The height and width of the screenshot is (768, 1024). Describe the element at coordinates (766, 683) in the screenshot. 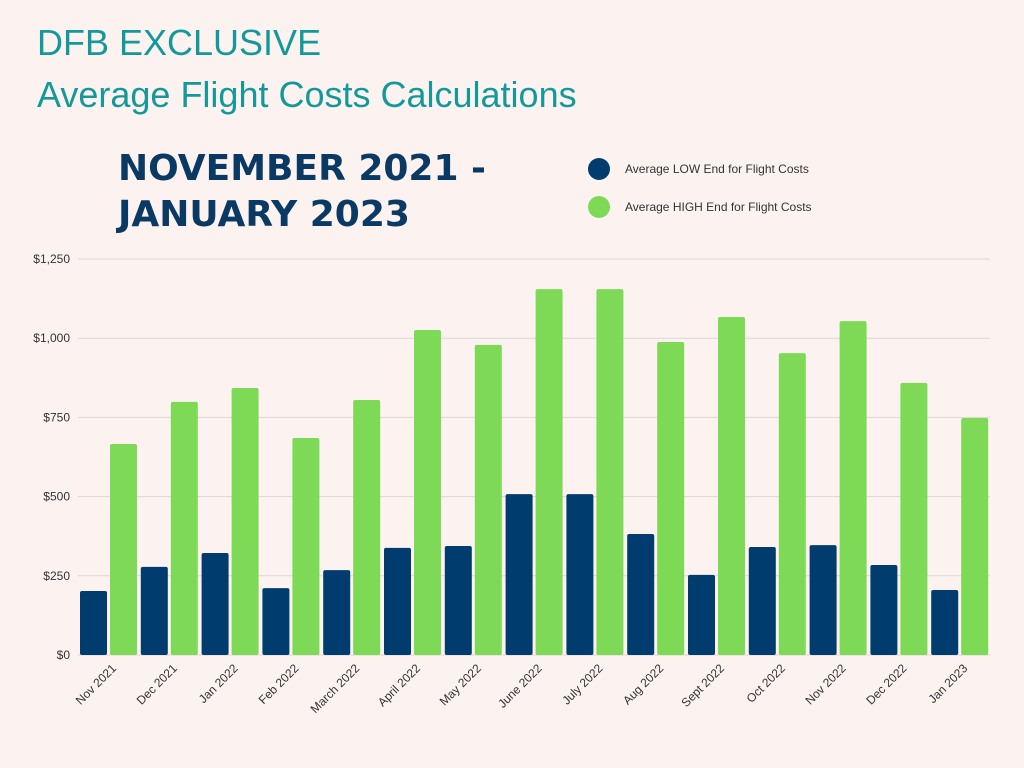

I see `x-tick-label: Oct 2022` at that location.